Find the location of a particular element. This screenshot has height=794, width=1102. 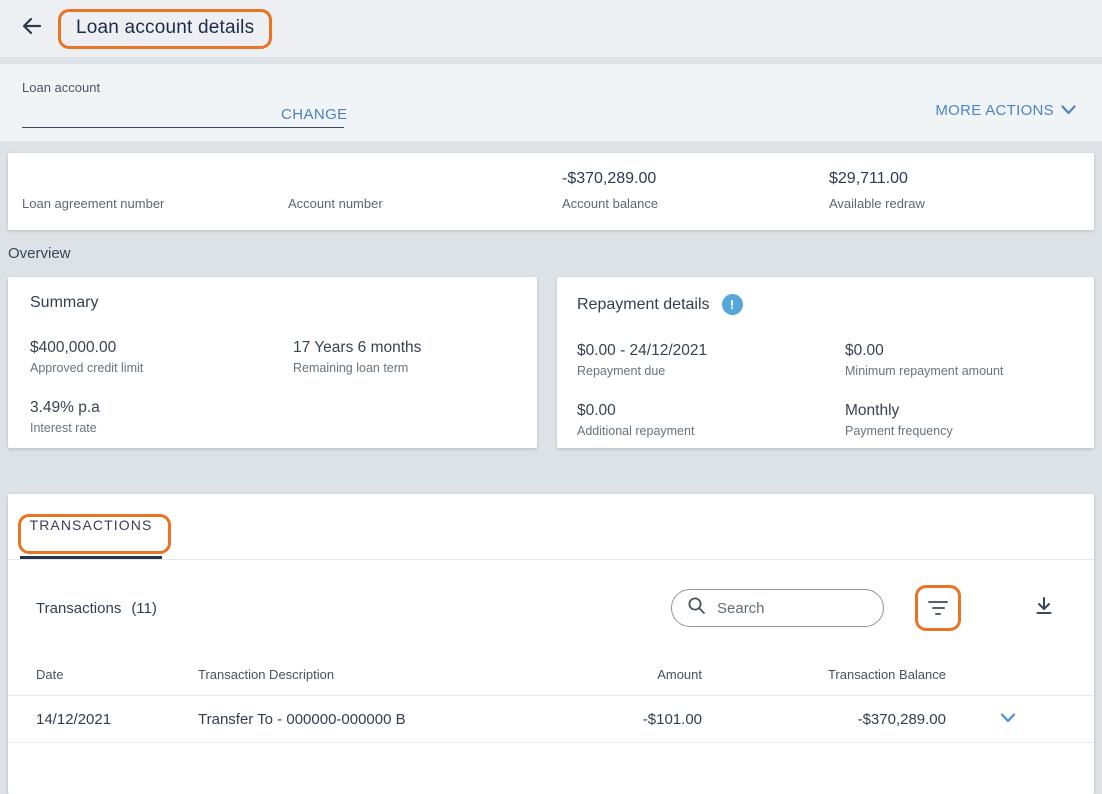

available-redraw-field: $29,711.00 Available redraw is located at coordinates (961, 199).